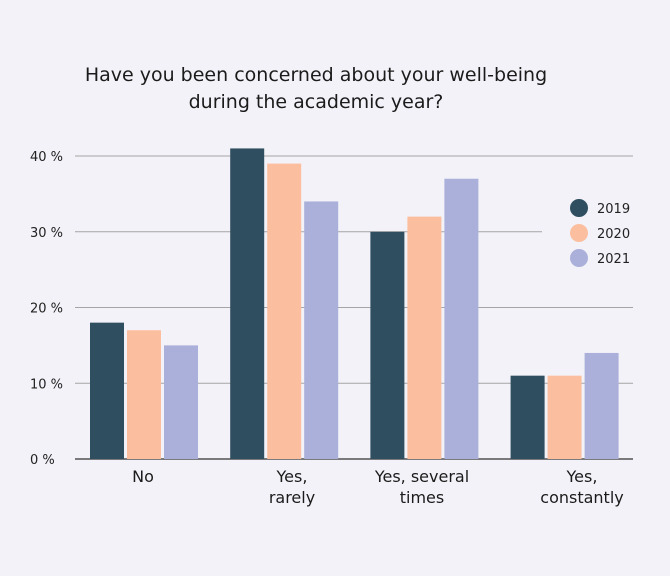 This screenshot has width=670, height=576. What do you see at coordinates (143, 476) in the screenshot?
I see `x-category-label: No` at bounding box center [143, 476].